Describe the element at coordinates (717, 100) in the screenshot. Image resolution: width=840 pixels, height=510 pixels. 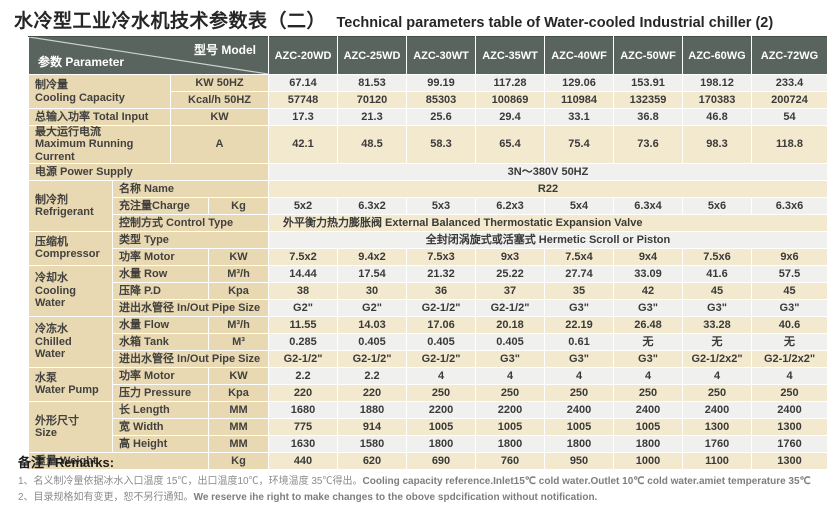
I see `value-cell: 170383` at that location.